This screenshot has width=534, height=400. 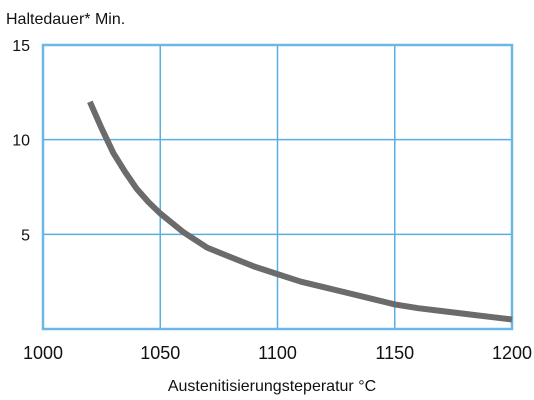 I want to click on x-axis-label: Austenitisierungsteperatur °C, so click(x=272, y=386).